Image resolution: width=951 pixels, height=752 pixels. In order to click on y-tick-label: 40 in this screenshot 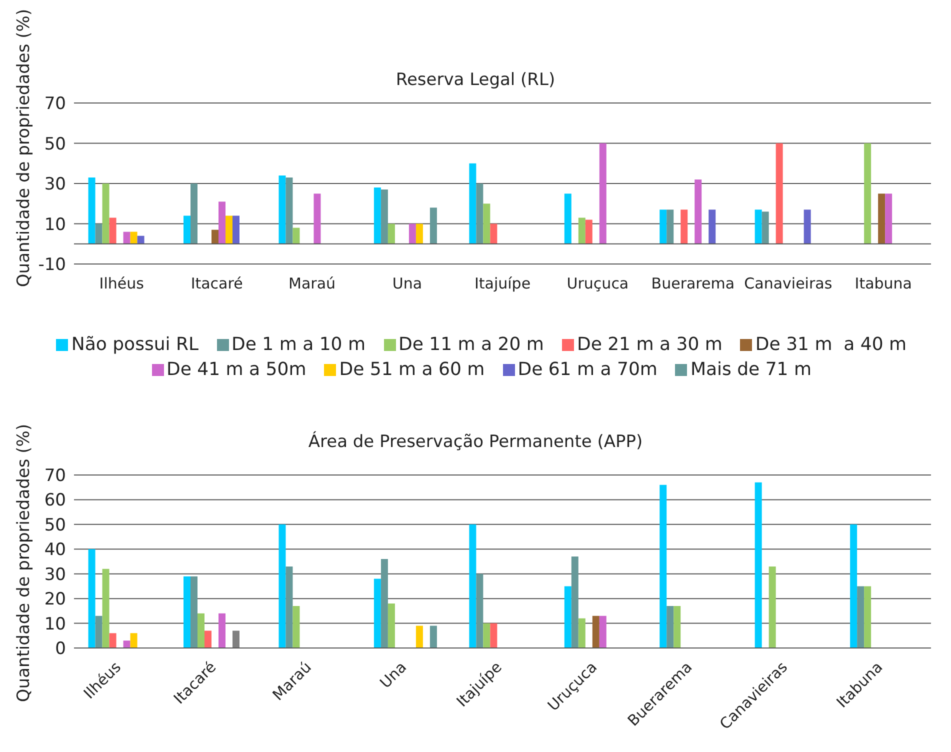, I will do `click(55, 550)`.